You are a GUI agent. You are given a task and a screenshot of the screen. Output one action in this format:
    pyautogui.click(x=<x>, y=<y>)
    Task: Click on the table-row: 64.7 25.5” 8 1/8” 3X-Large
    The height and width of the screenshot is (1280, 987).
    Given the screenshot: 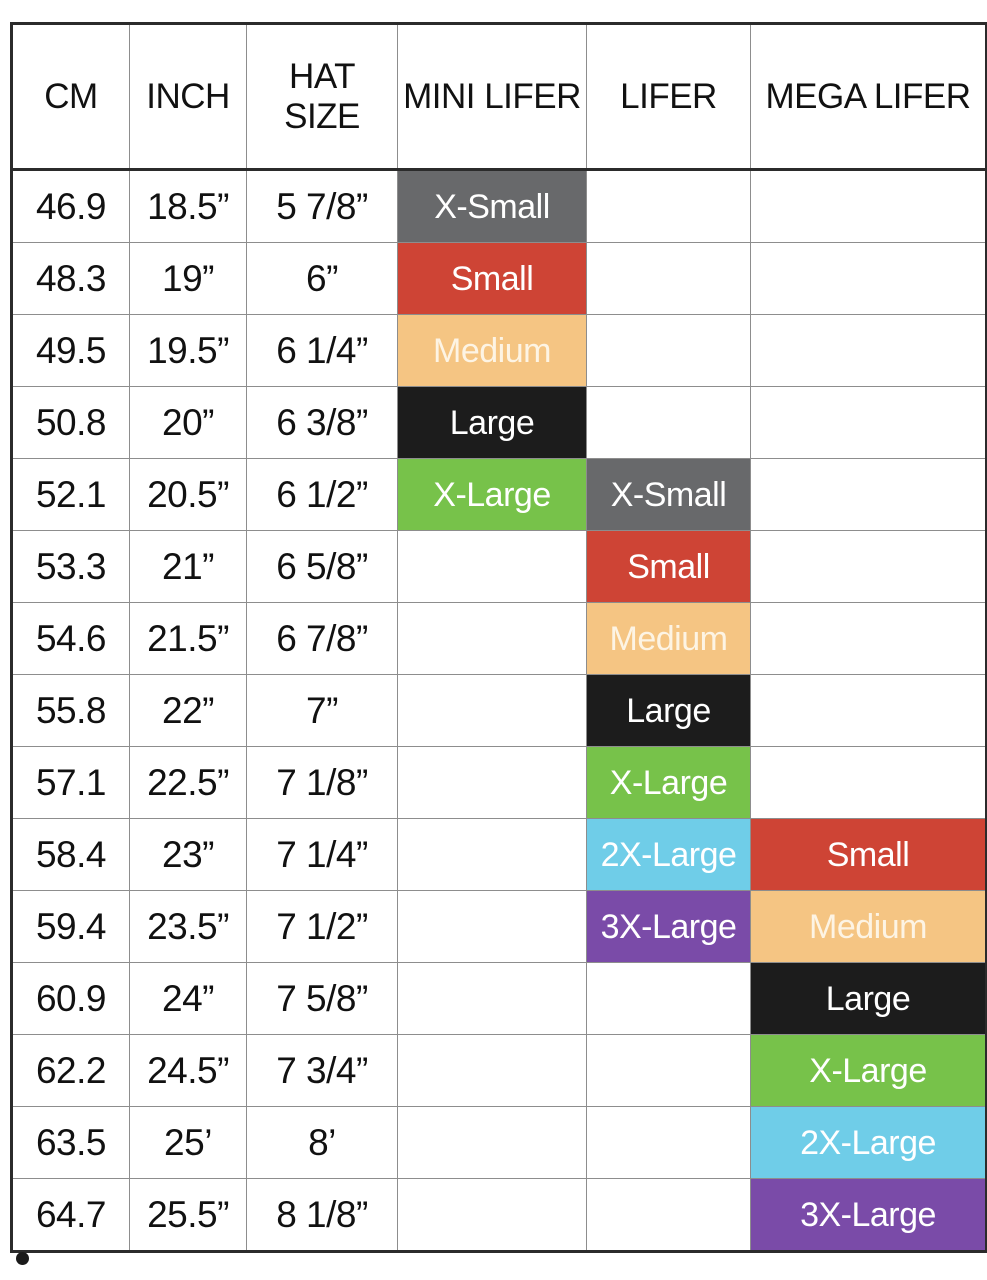 What is the action you would take?
    pyautogui.click(x=499, y=1215)
    